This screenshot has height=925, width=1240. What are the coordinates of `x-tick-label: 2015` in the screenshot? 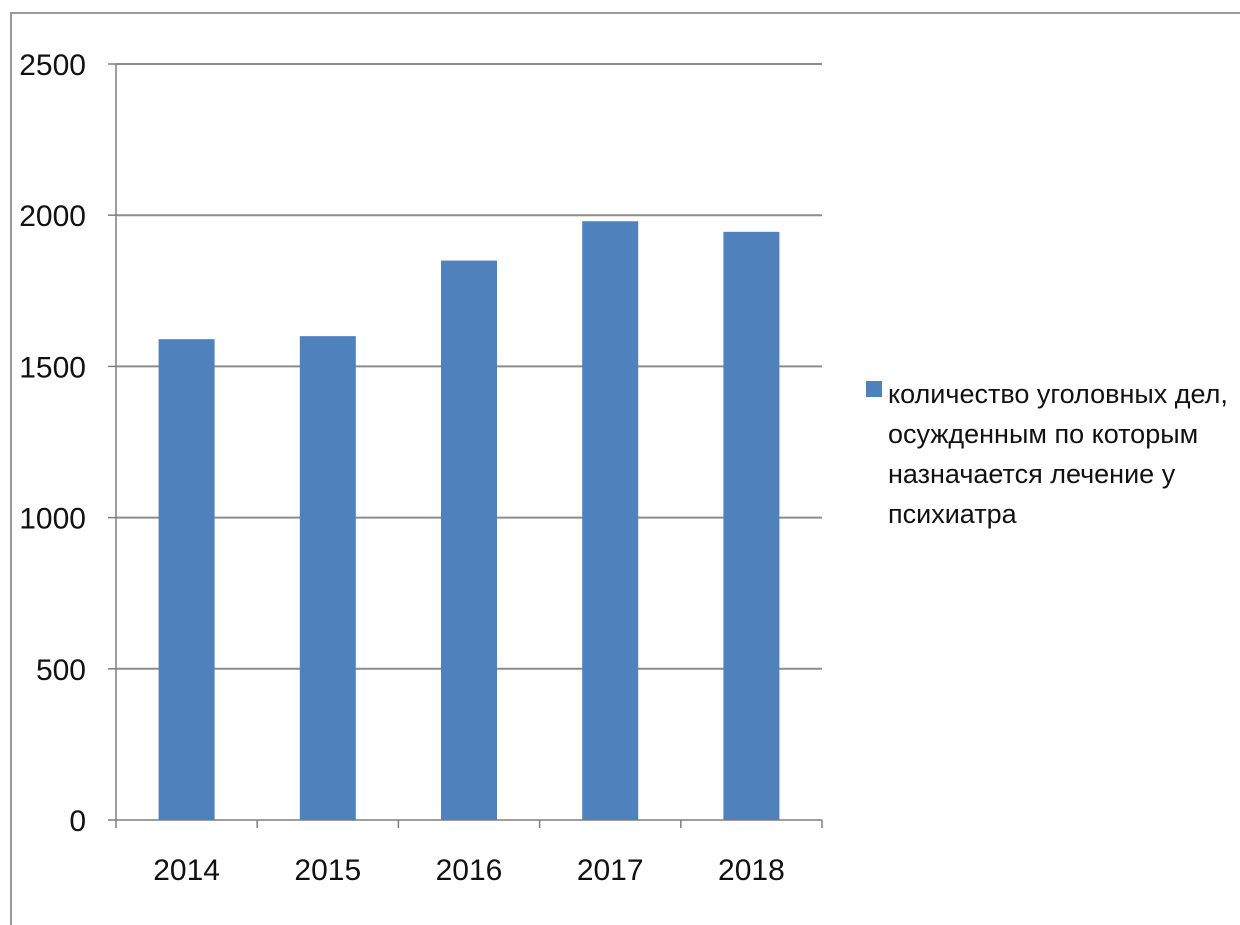 It's located at (327, 870).